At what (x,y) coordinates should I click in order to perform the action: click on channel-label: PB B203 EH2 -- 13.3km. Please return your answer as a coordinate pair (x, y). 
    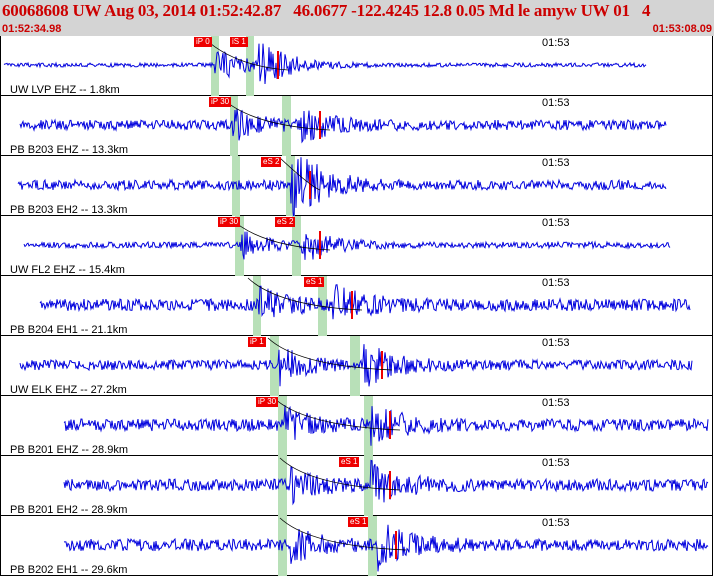
    Looking at the image, I should click on (69, 210).